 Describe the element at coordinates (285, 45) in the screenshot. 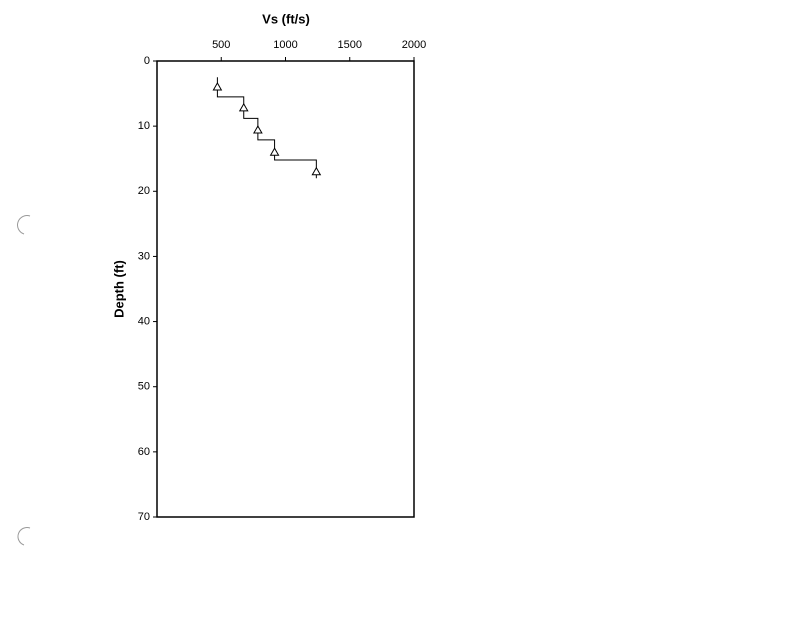

I see `x-tick-label: 1000` at that location.